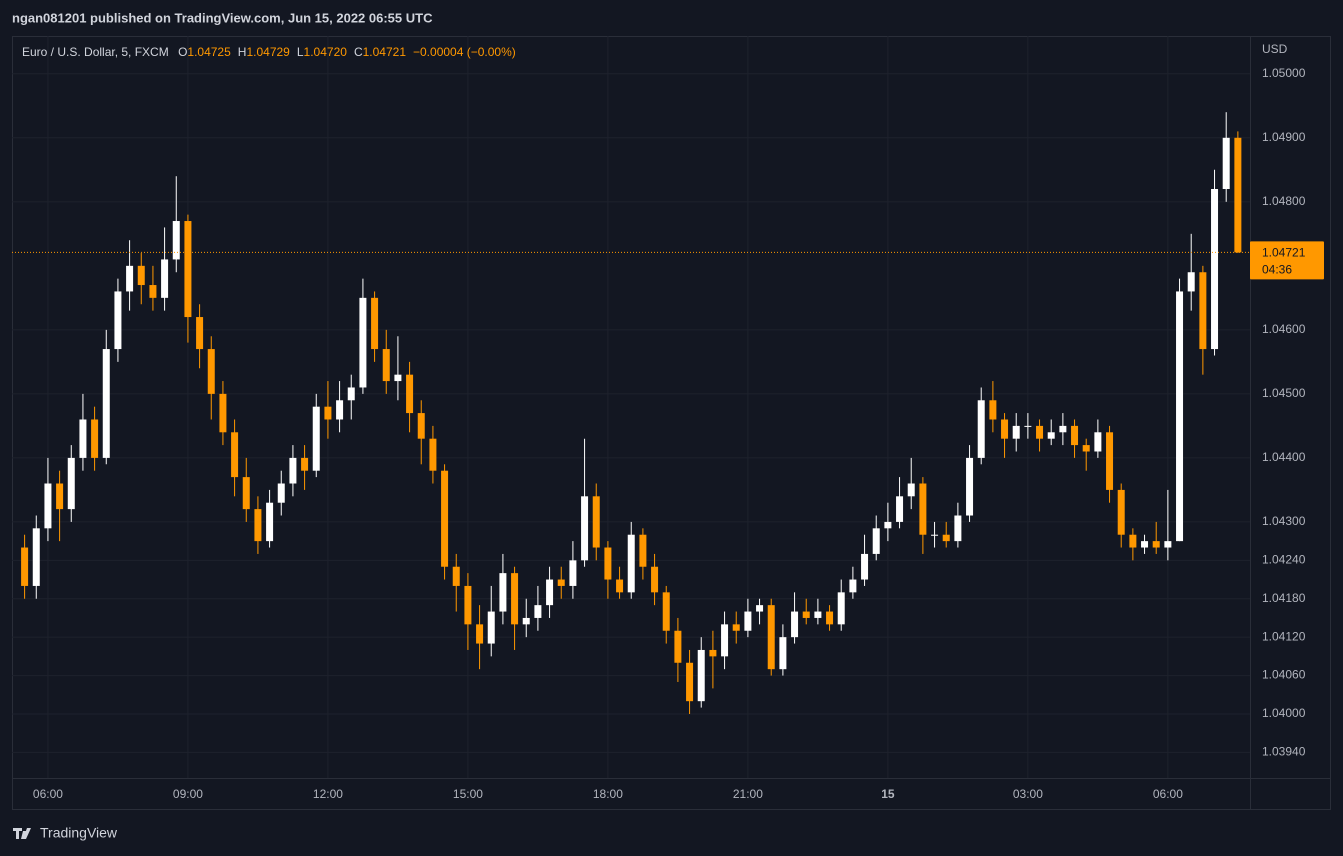 This screenshot has width=1343, height=856. I want to click on logo-icon, so click(22, 833).